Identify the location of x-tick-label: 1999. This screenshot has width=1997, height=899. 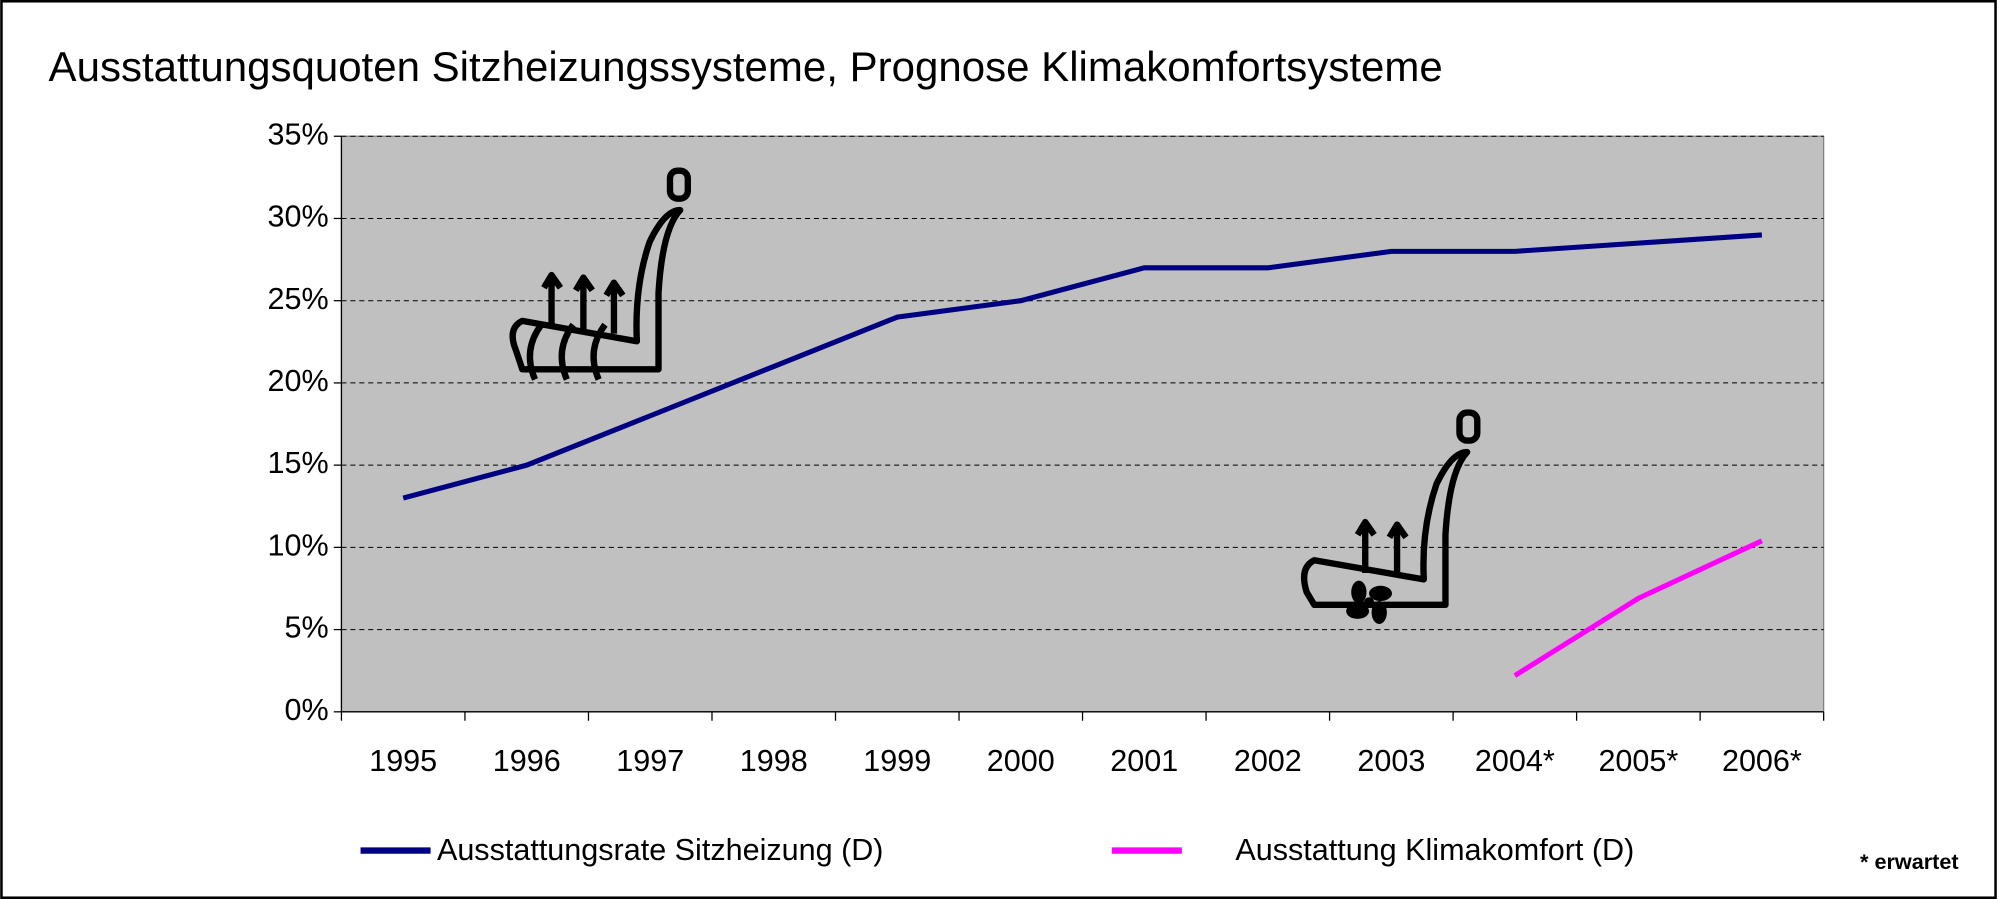
(897, 761).